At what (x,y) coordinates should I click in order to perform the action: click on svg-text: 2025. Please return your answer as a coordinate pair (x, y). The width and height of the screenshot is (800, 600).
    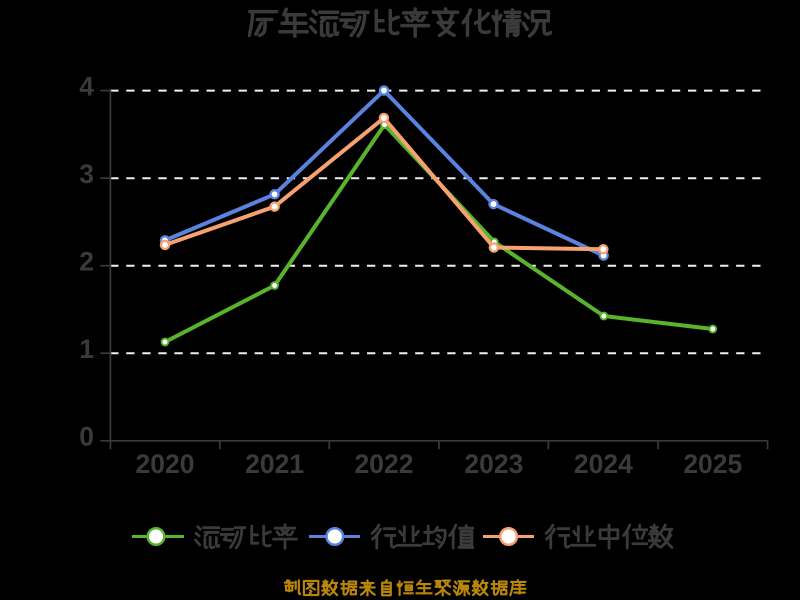
    Looking at the image, I should click on (712, 464).